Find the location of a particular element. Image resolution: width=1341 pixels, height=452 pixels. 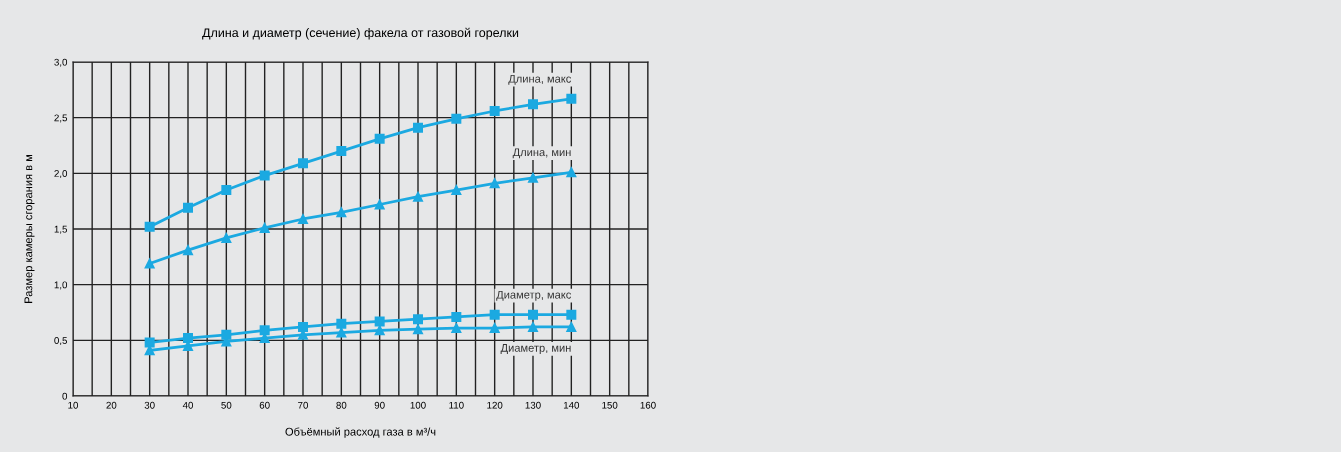

y-tick-label: 3,0 is located at coordinates (61, 62).